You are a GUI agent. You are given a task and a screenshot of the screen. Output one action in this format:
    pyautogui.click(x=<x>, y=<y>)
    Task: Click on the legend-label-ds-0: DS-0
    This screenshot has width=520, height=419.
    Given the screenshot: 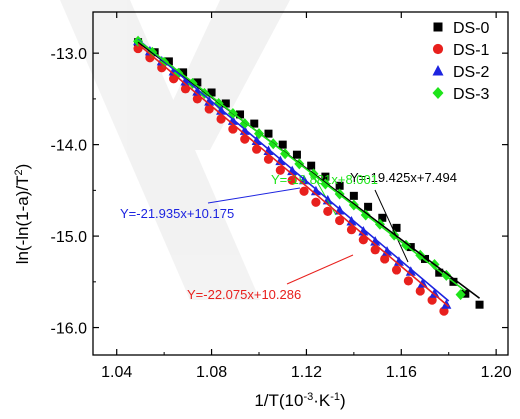 What is the action you would take?
    pyautogui.click(x=471, y=28)
    